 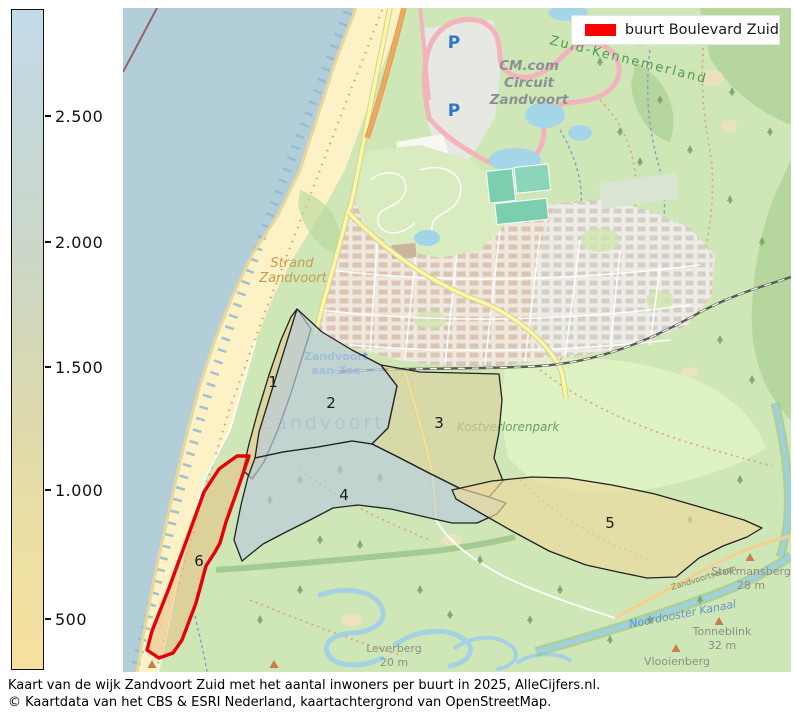 What do you see at coordinates (439, 423) in the screenshot?
I see `district-number: 3` at bounding box center [439, 423].